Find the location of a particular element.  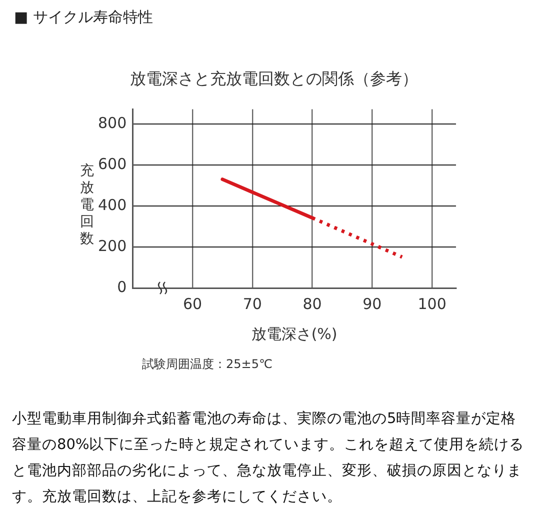

x-axis-title: 放電深さ(%) is located at coordinates (294, 333).